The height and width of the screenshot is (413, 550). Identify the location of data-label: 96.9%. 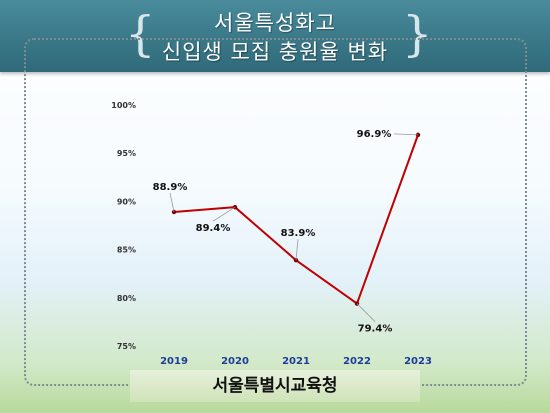
(374, 134).